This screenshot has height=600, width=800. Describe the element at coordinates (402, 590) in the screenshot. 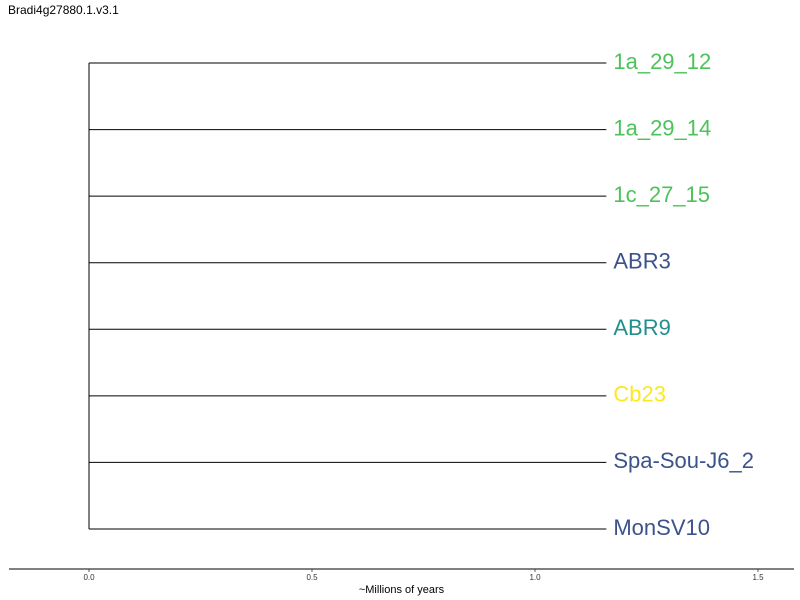

I see `x-axis-title: ~Millions of years` at that location.